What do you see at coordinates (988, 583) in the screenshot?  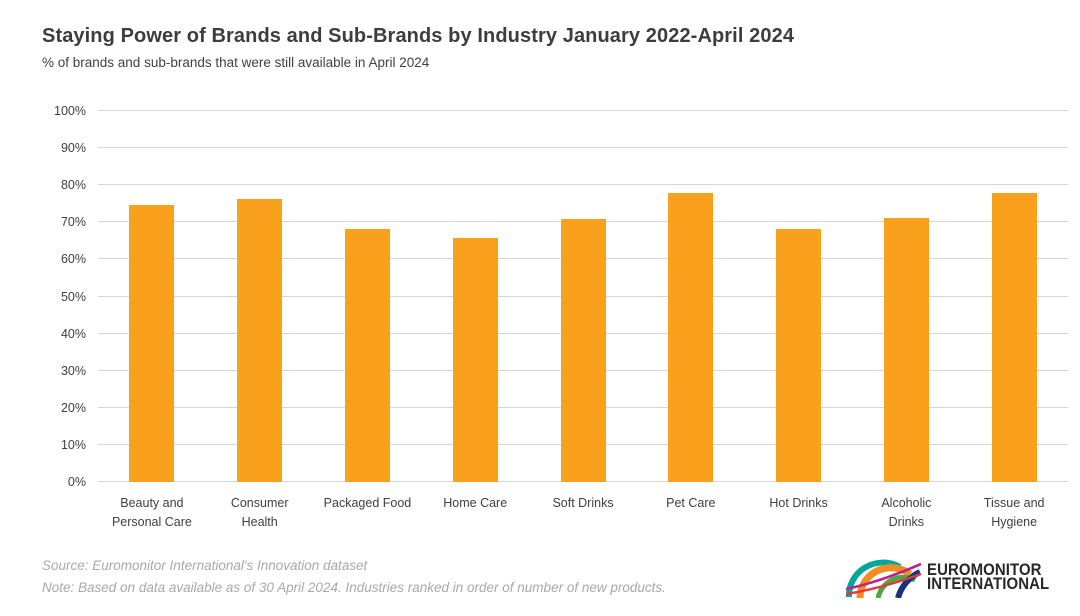 I see `logo-line2: INTERNATIONAL` at bounding box center [988, 583].